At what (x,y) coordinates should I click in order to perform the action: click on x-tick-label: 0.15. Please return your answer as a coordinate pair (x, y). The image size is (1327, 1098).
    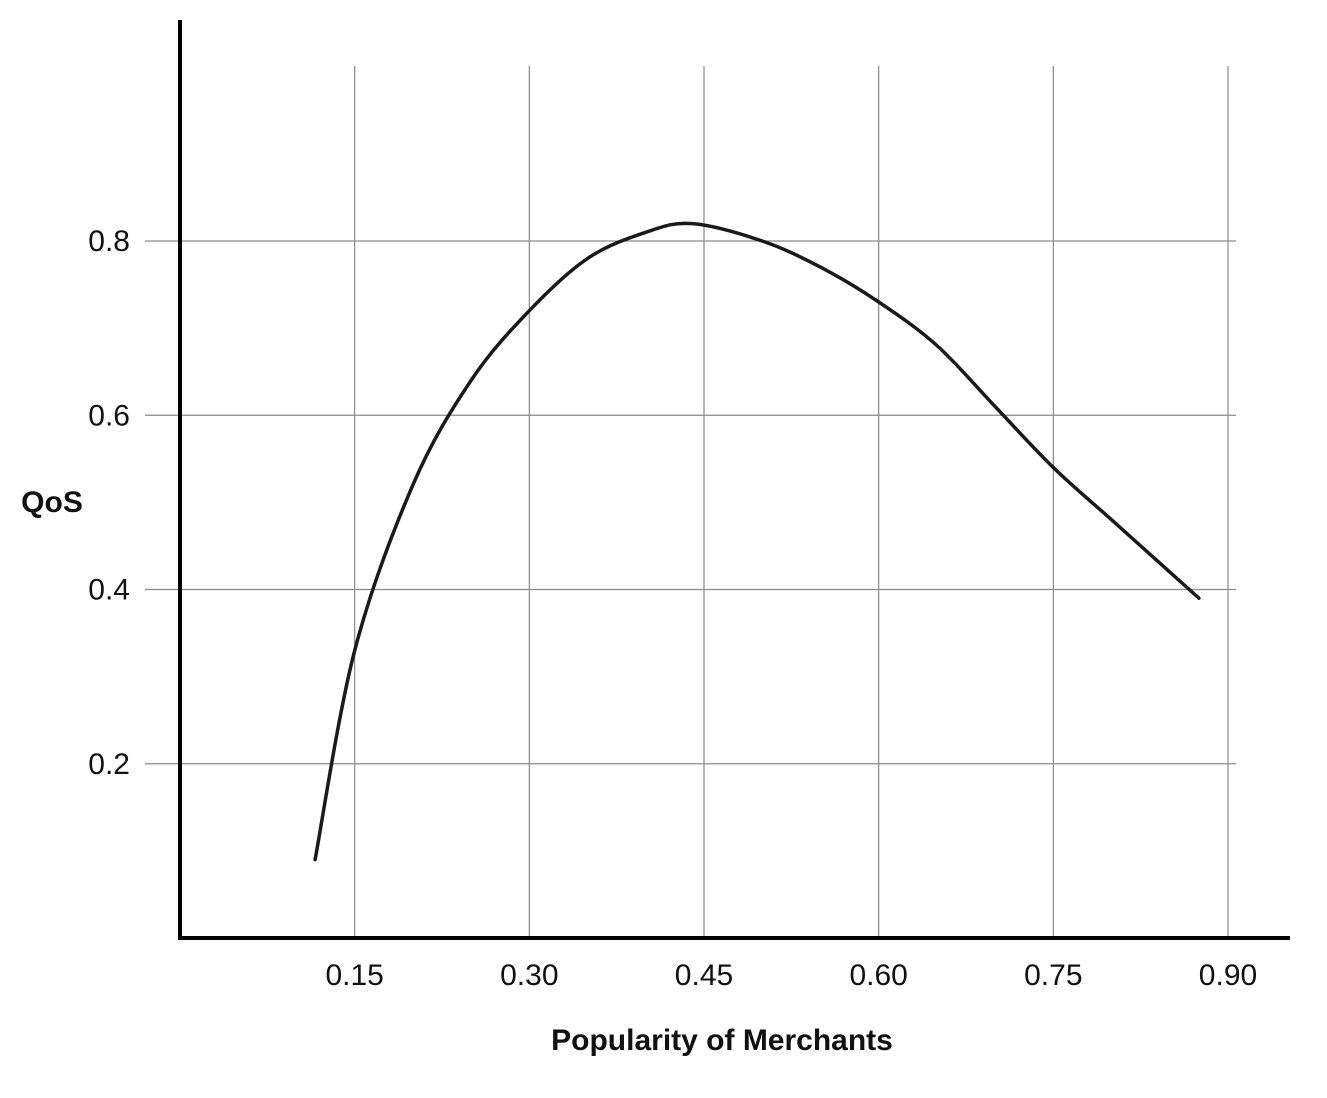
    Looking at the image, I should click on (354, 975).